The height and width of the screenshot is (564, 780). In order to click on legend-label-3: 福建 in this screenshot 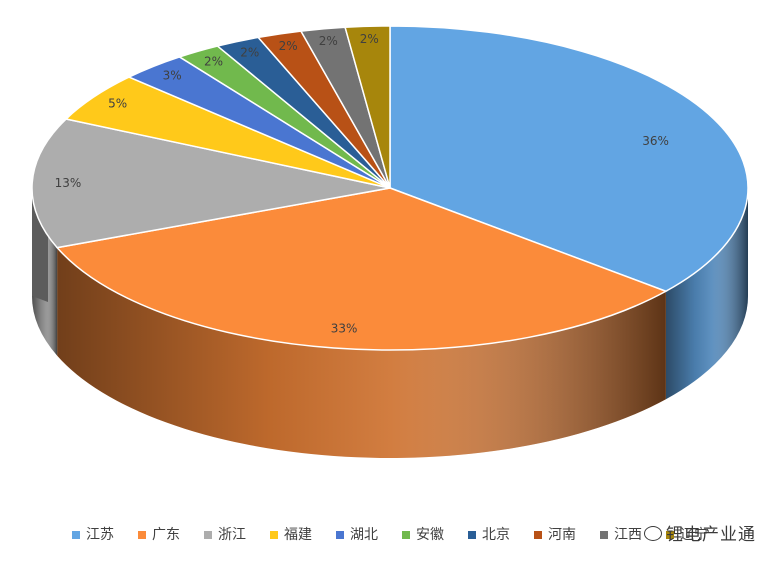, I will do `click(298, 535)`.